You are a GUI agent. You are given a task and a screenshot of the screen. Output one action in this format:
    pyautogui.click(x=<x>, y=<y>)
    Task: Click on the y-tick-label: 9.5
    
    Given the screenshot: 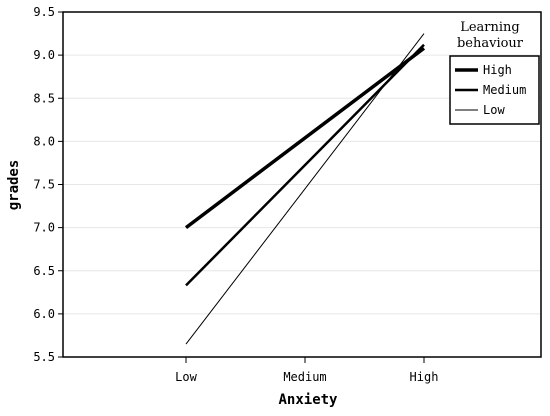 What is the action you would take?
    pyautogui.click(x=44, y=12)
    